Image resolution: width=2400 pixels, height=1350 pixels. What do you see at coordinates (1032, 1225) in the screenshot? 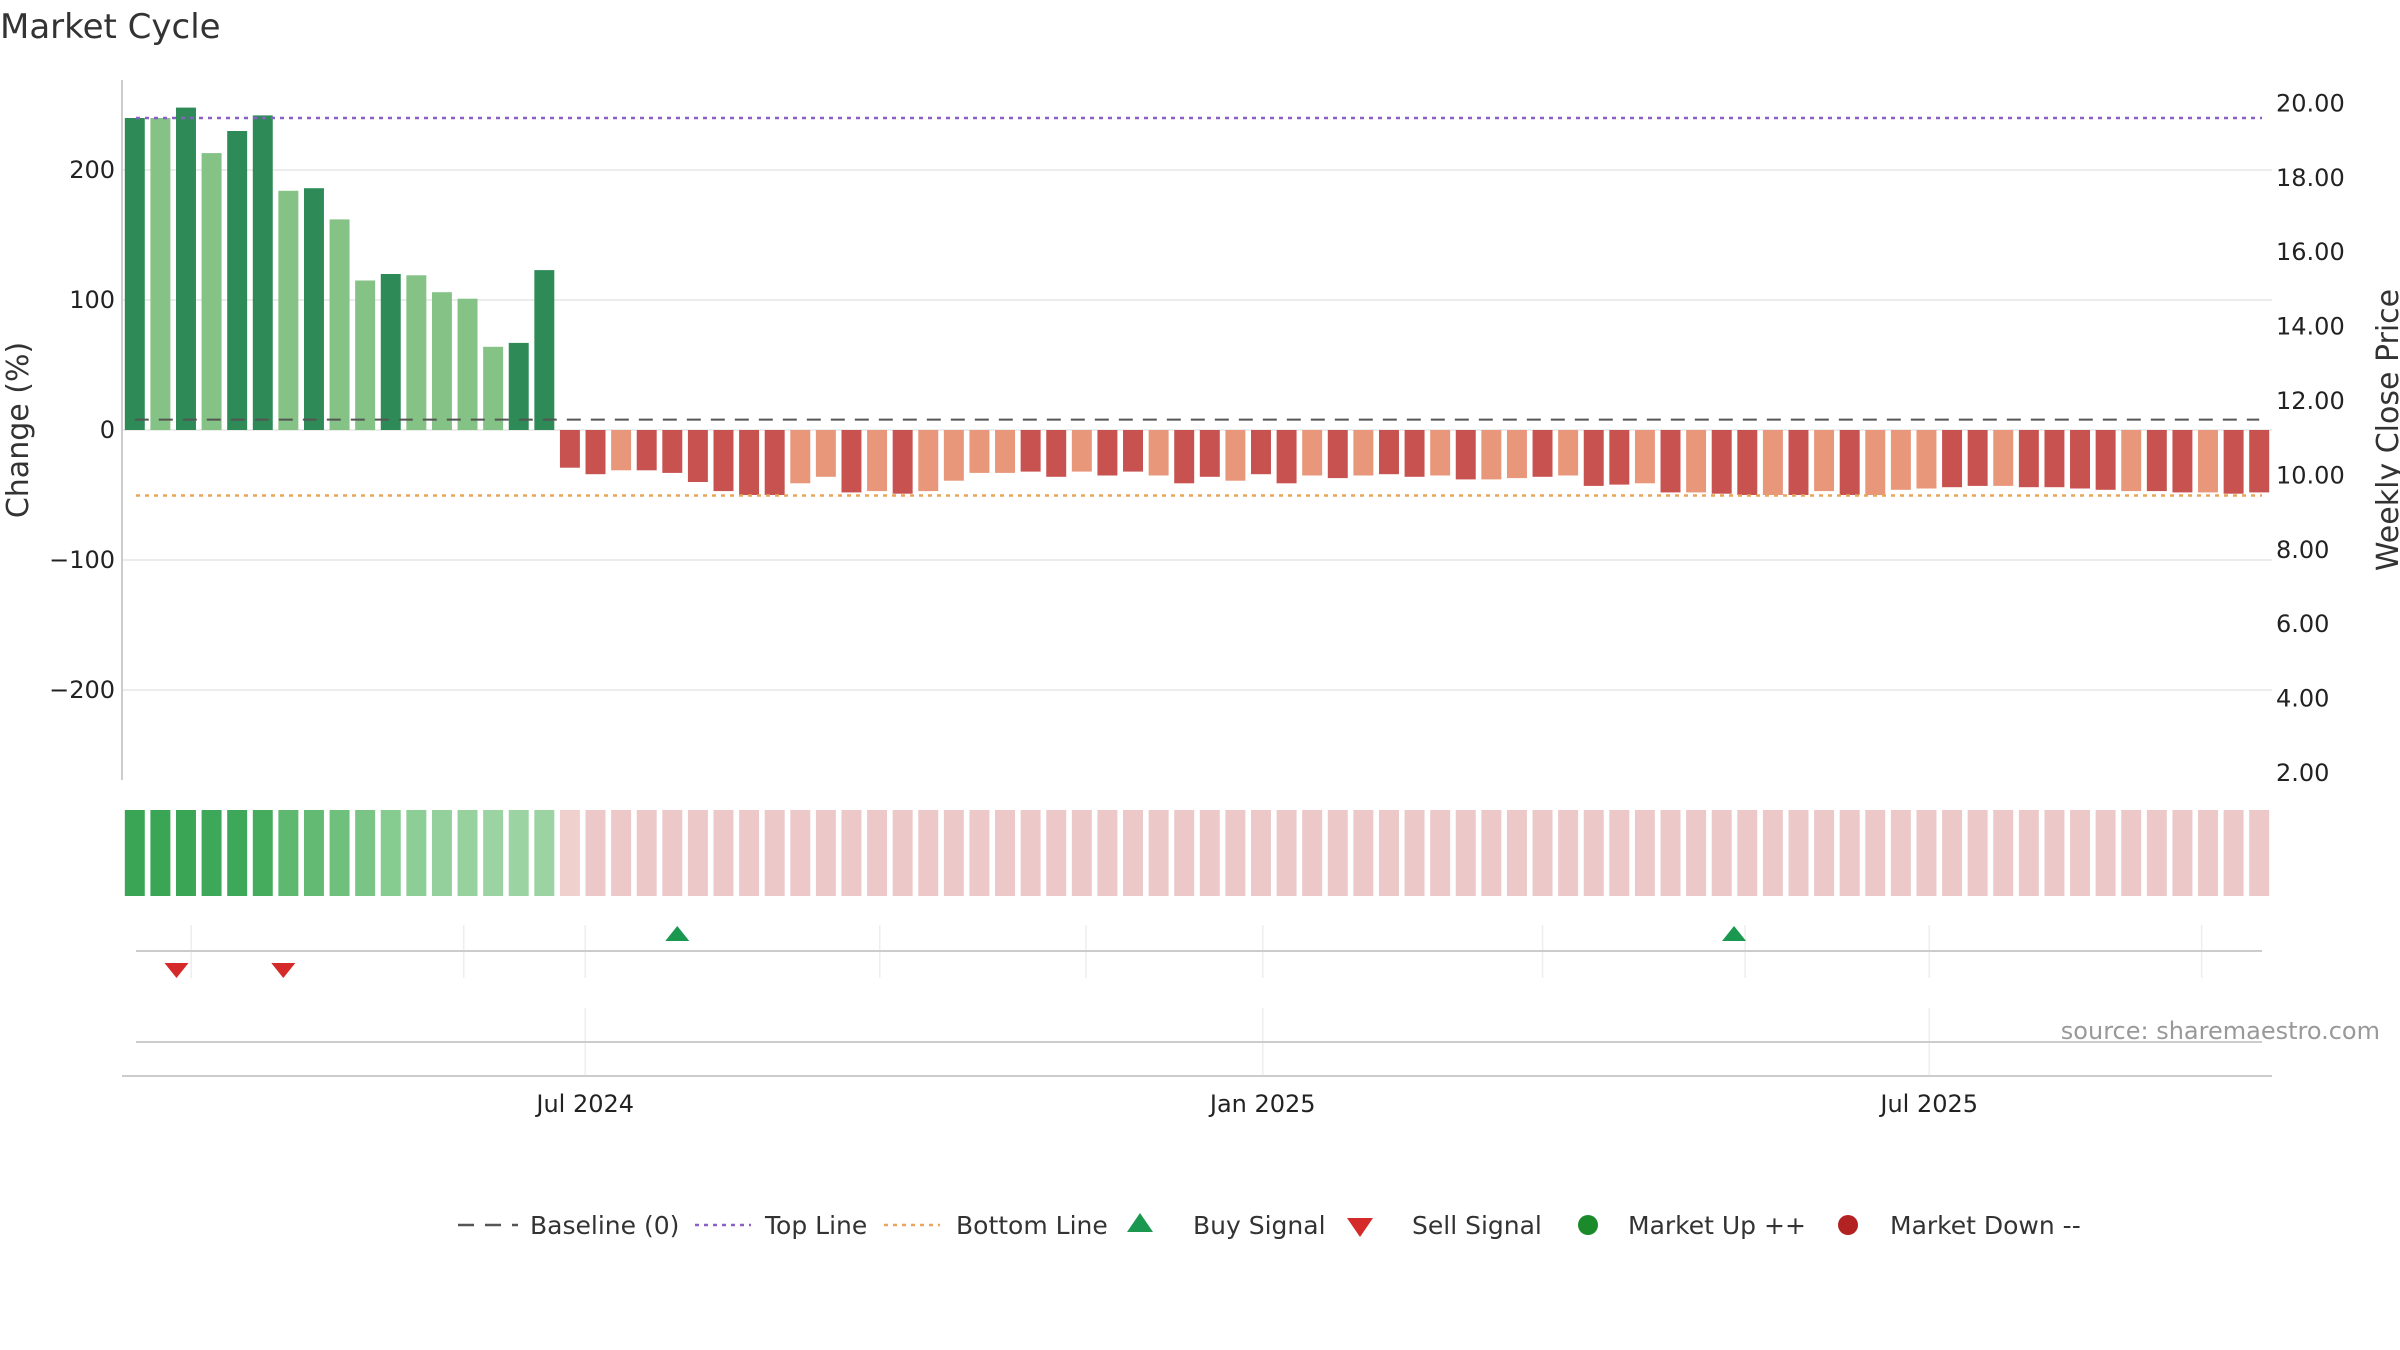
I see `legend-label: Bottom Line` at bounding box center [1032, 1225].